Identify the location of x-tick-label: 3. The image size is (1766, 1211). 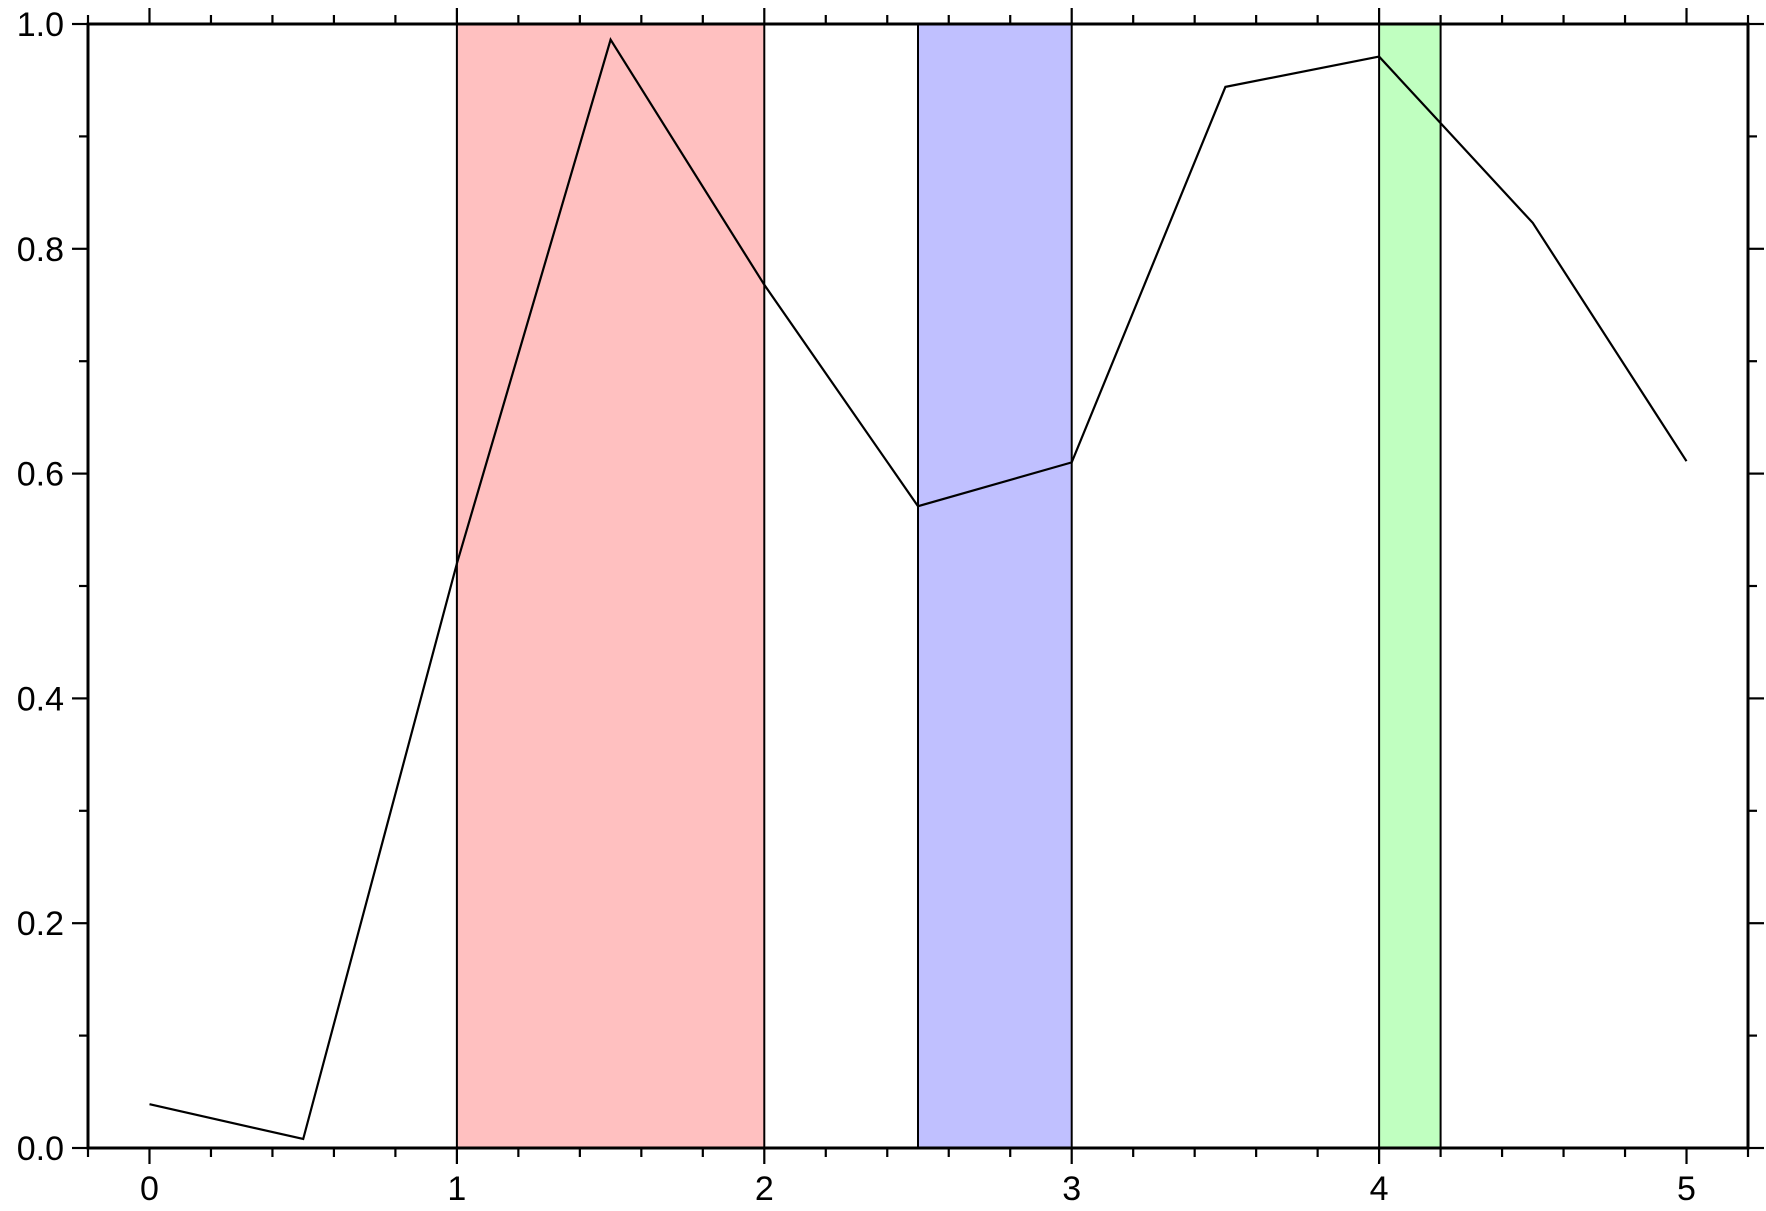
(1071, 1189).